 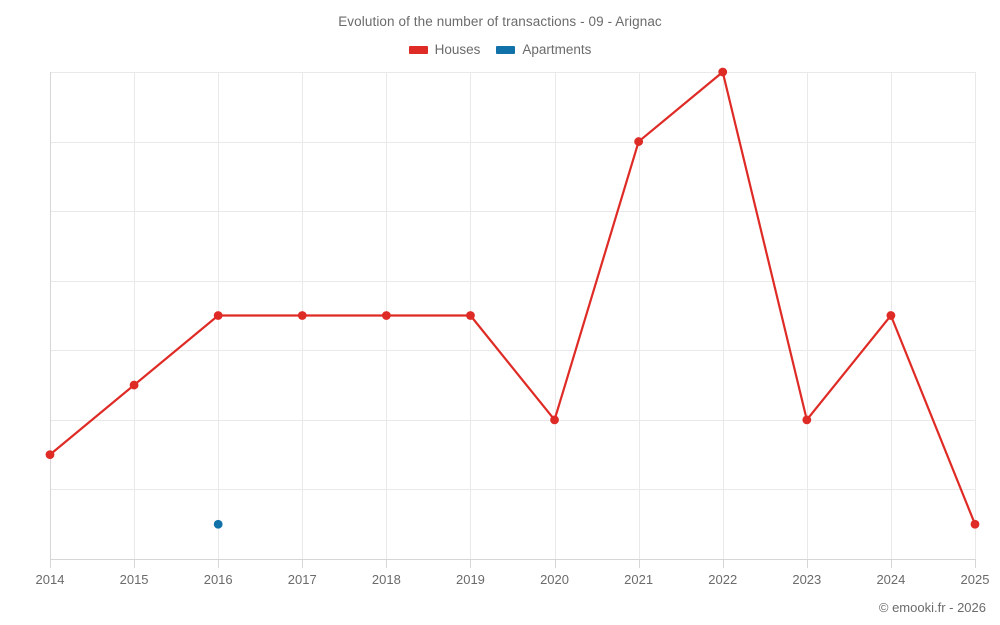 What do you see at coordinates (557, 49) in the screenshot?
I see `legend-label-apartments: Apartments` at bounding box center [557, 49].